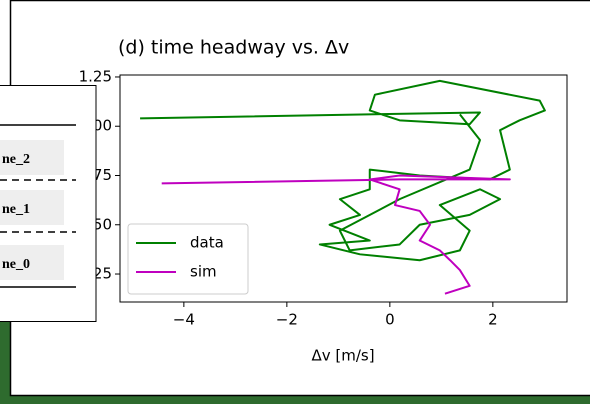 The width and height of the screenshot is (590, 404). I want to click on x-tick-label: 2, so click(493, 320).